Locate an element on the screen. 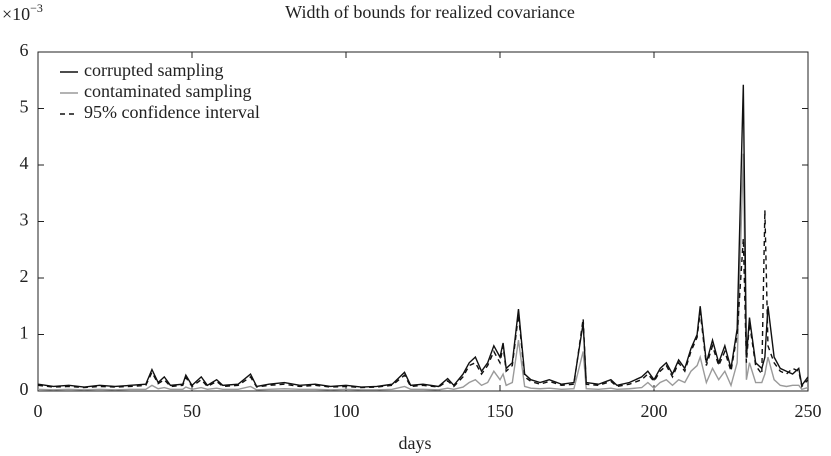 This screenshot has width=831, height=456. x-tick-label: 250 is located at coordinates (808, 411).